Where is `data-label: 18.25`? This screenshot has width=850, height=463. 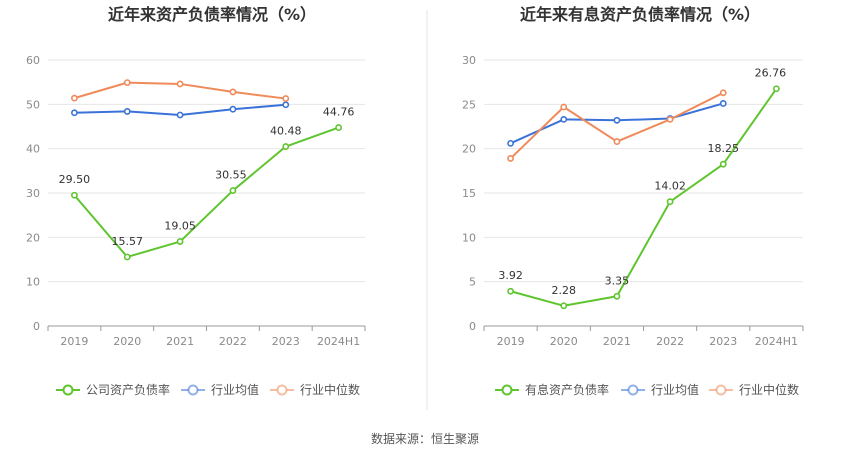
data-label: 18.25 is located at coordinates (724, 148).